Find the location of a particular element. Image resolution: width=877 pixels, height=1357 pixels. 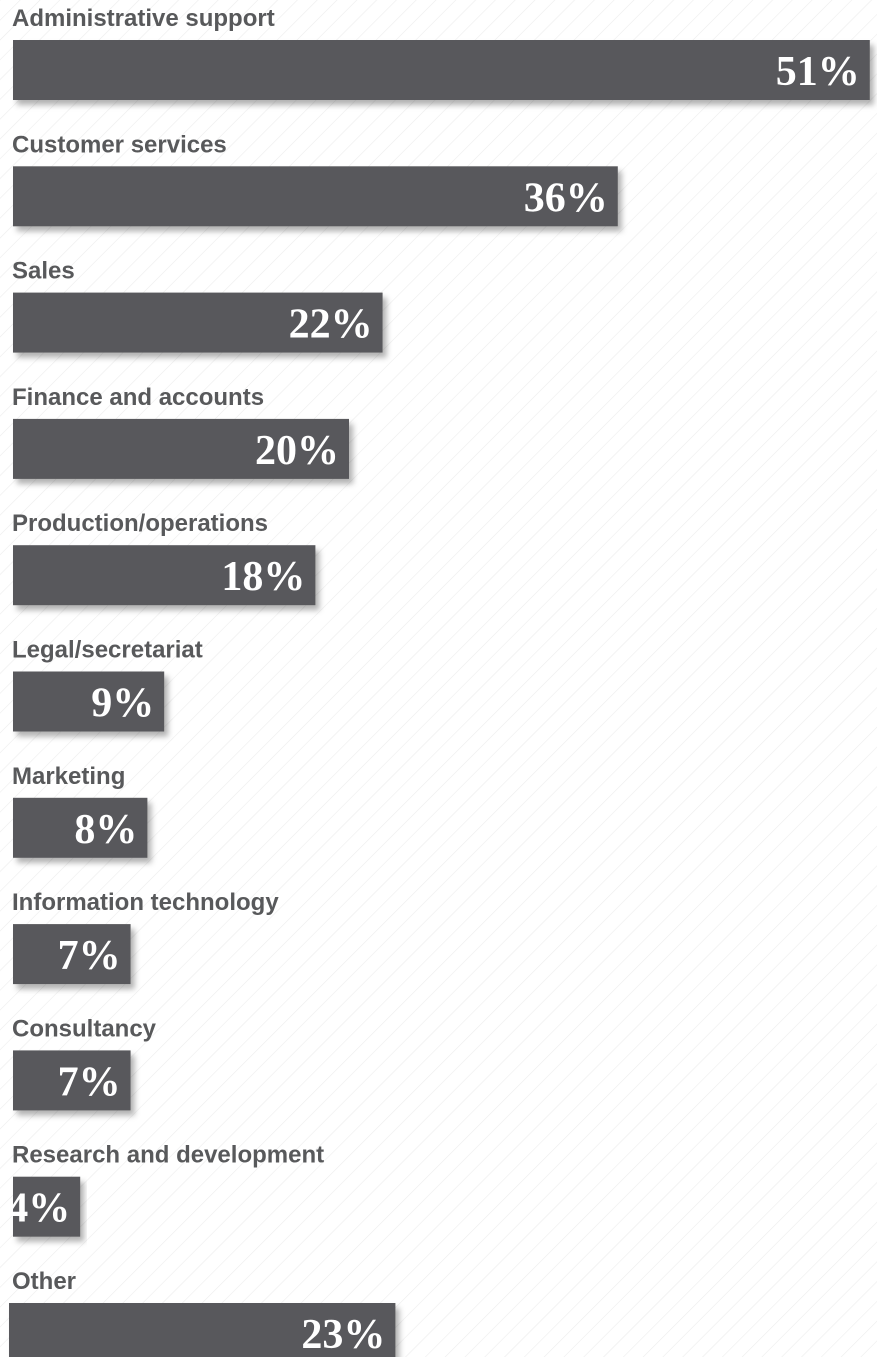

category-label: Other is located at coordinates (44, 1281).